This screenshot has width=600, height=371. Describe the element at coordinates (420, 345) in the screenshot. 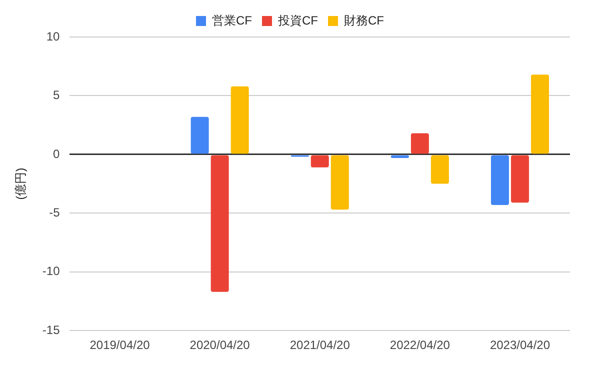

I see `x-tick-label: 2022/04/20` at that location.